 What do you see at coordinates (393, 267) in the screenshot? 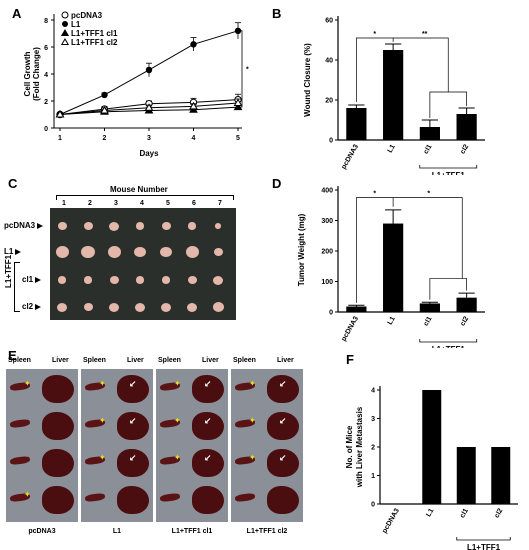
I see `bar-L1` at bounding box center [393, 267].